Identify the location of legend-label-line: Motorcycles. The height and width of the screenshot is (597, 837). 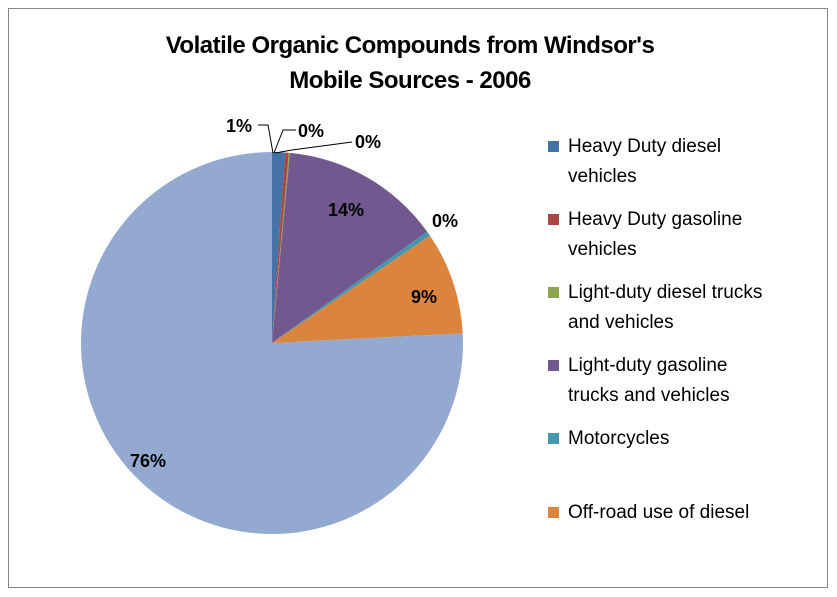
(619, 438).